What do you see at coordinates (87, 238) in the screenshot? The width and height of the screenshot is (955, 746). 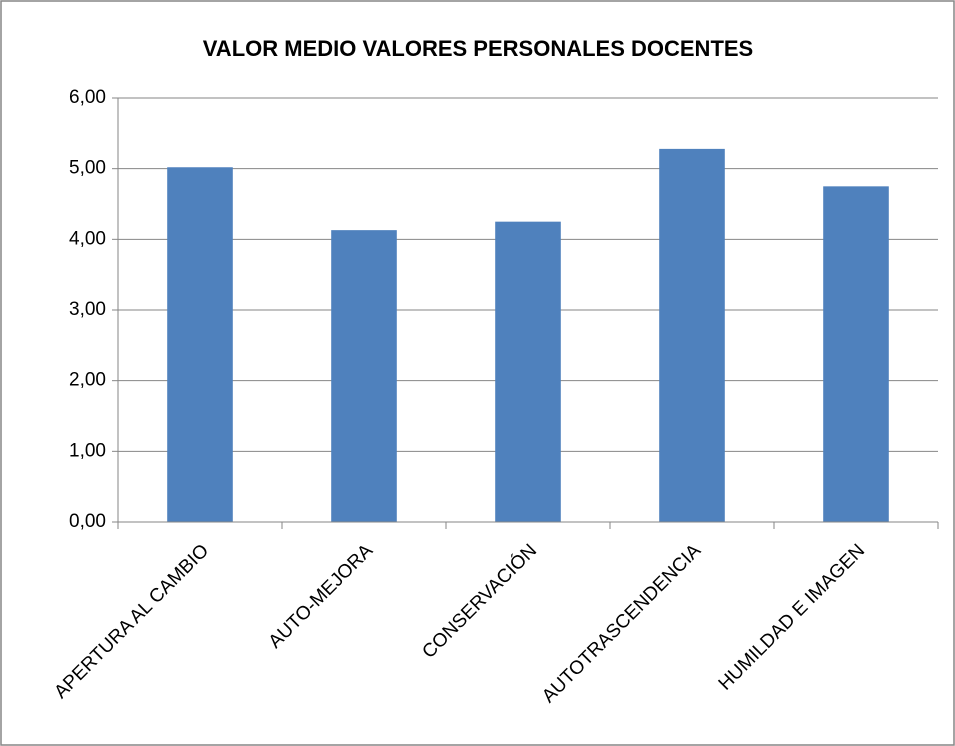 I see `y-tick-label: 4,00` at bounding box center [87, 238].